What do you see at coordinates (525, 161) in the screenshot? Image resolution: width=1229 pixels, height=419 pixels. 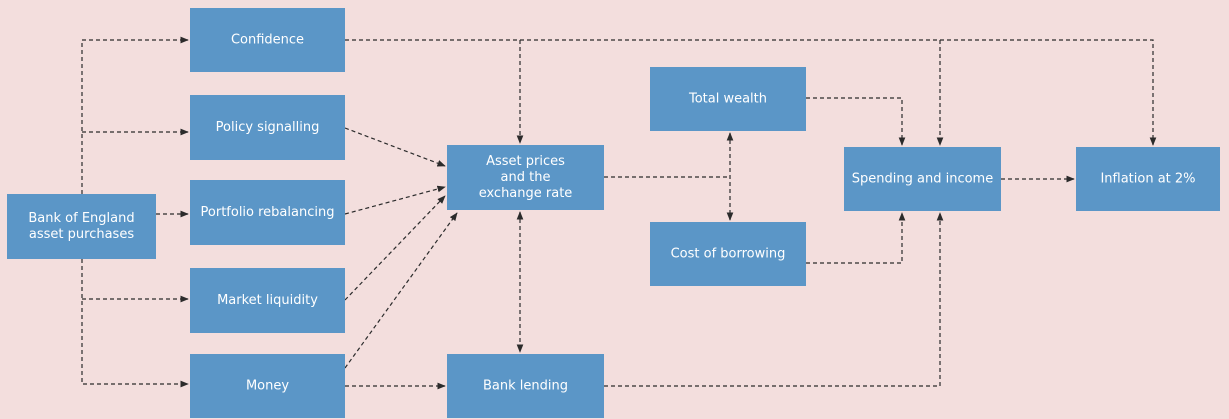 I see `node-label: Asset prices` at bounding box center [525, 161].